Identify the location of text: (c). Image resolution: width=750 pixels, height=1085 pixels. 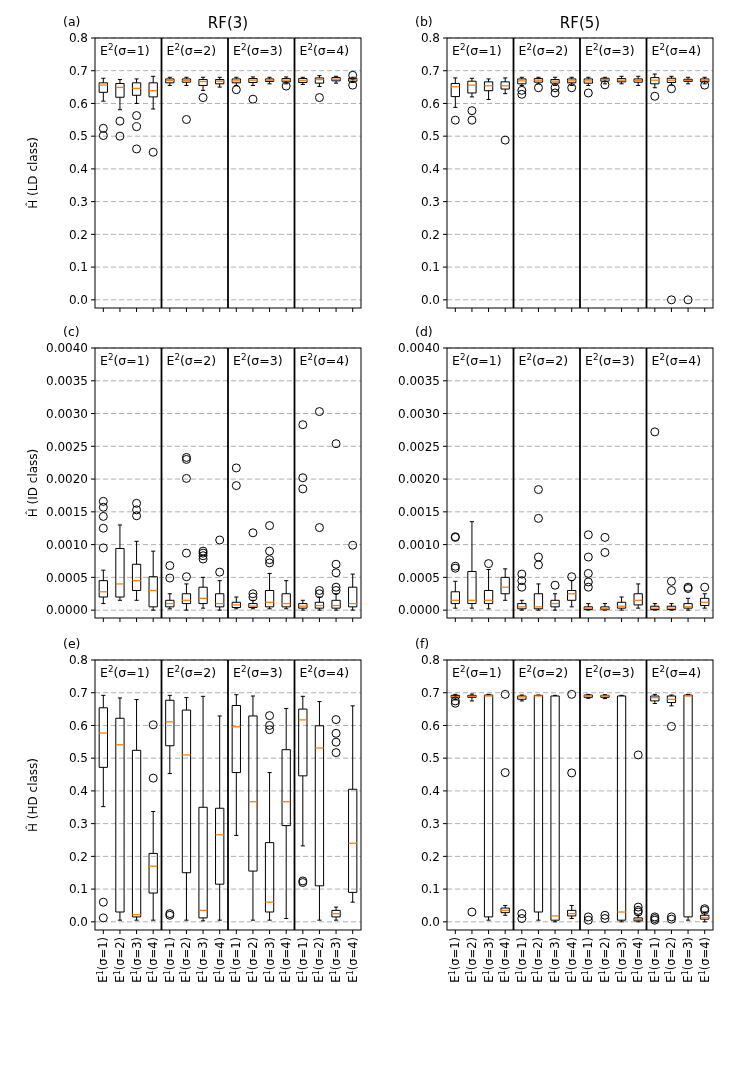
(71, 331).